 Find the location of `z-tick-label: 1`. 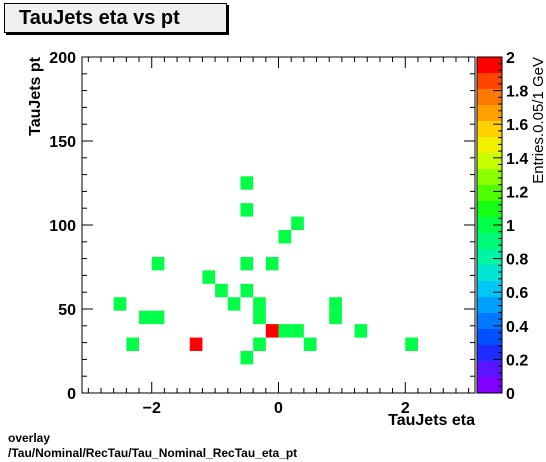

z-tick-label: 1 is located at coordinates (510, 226).